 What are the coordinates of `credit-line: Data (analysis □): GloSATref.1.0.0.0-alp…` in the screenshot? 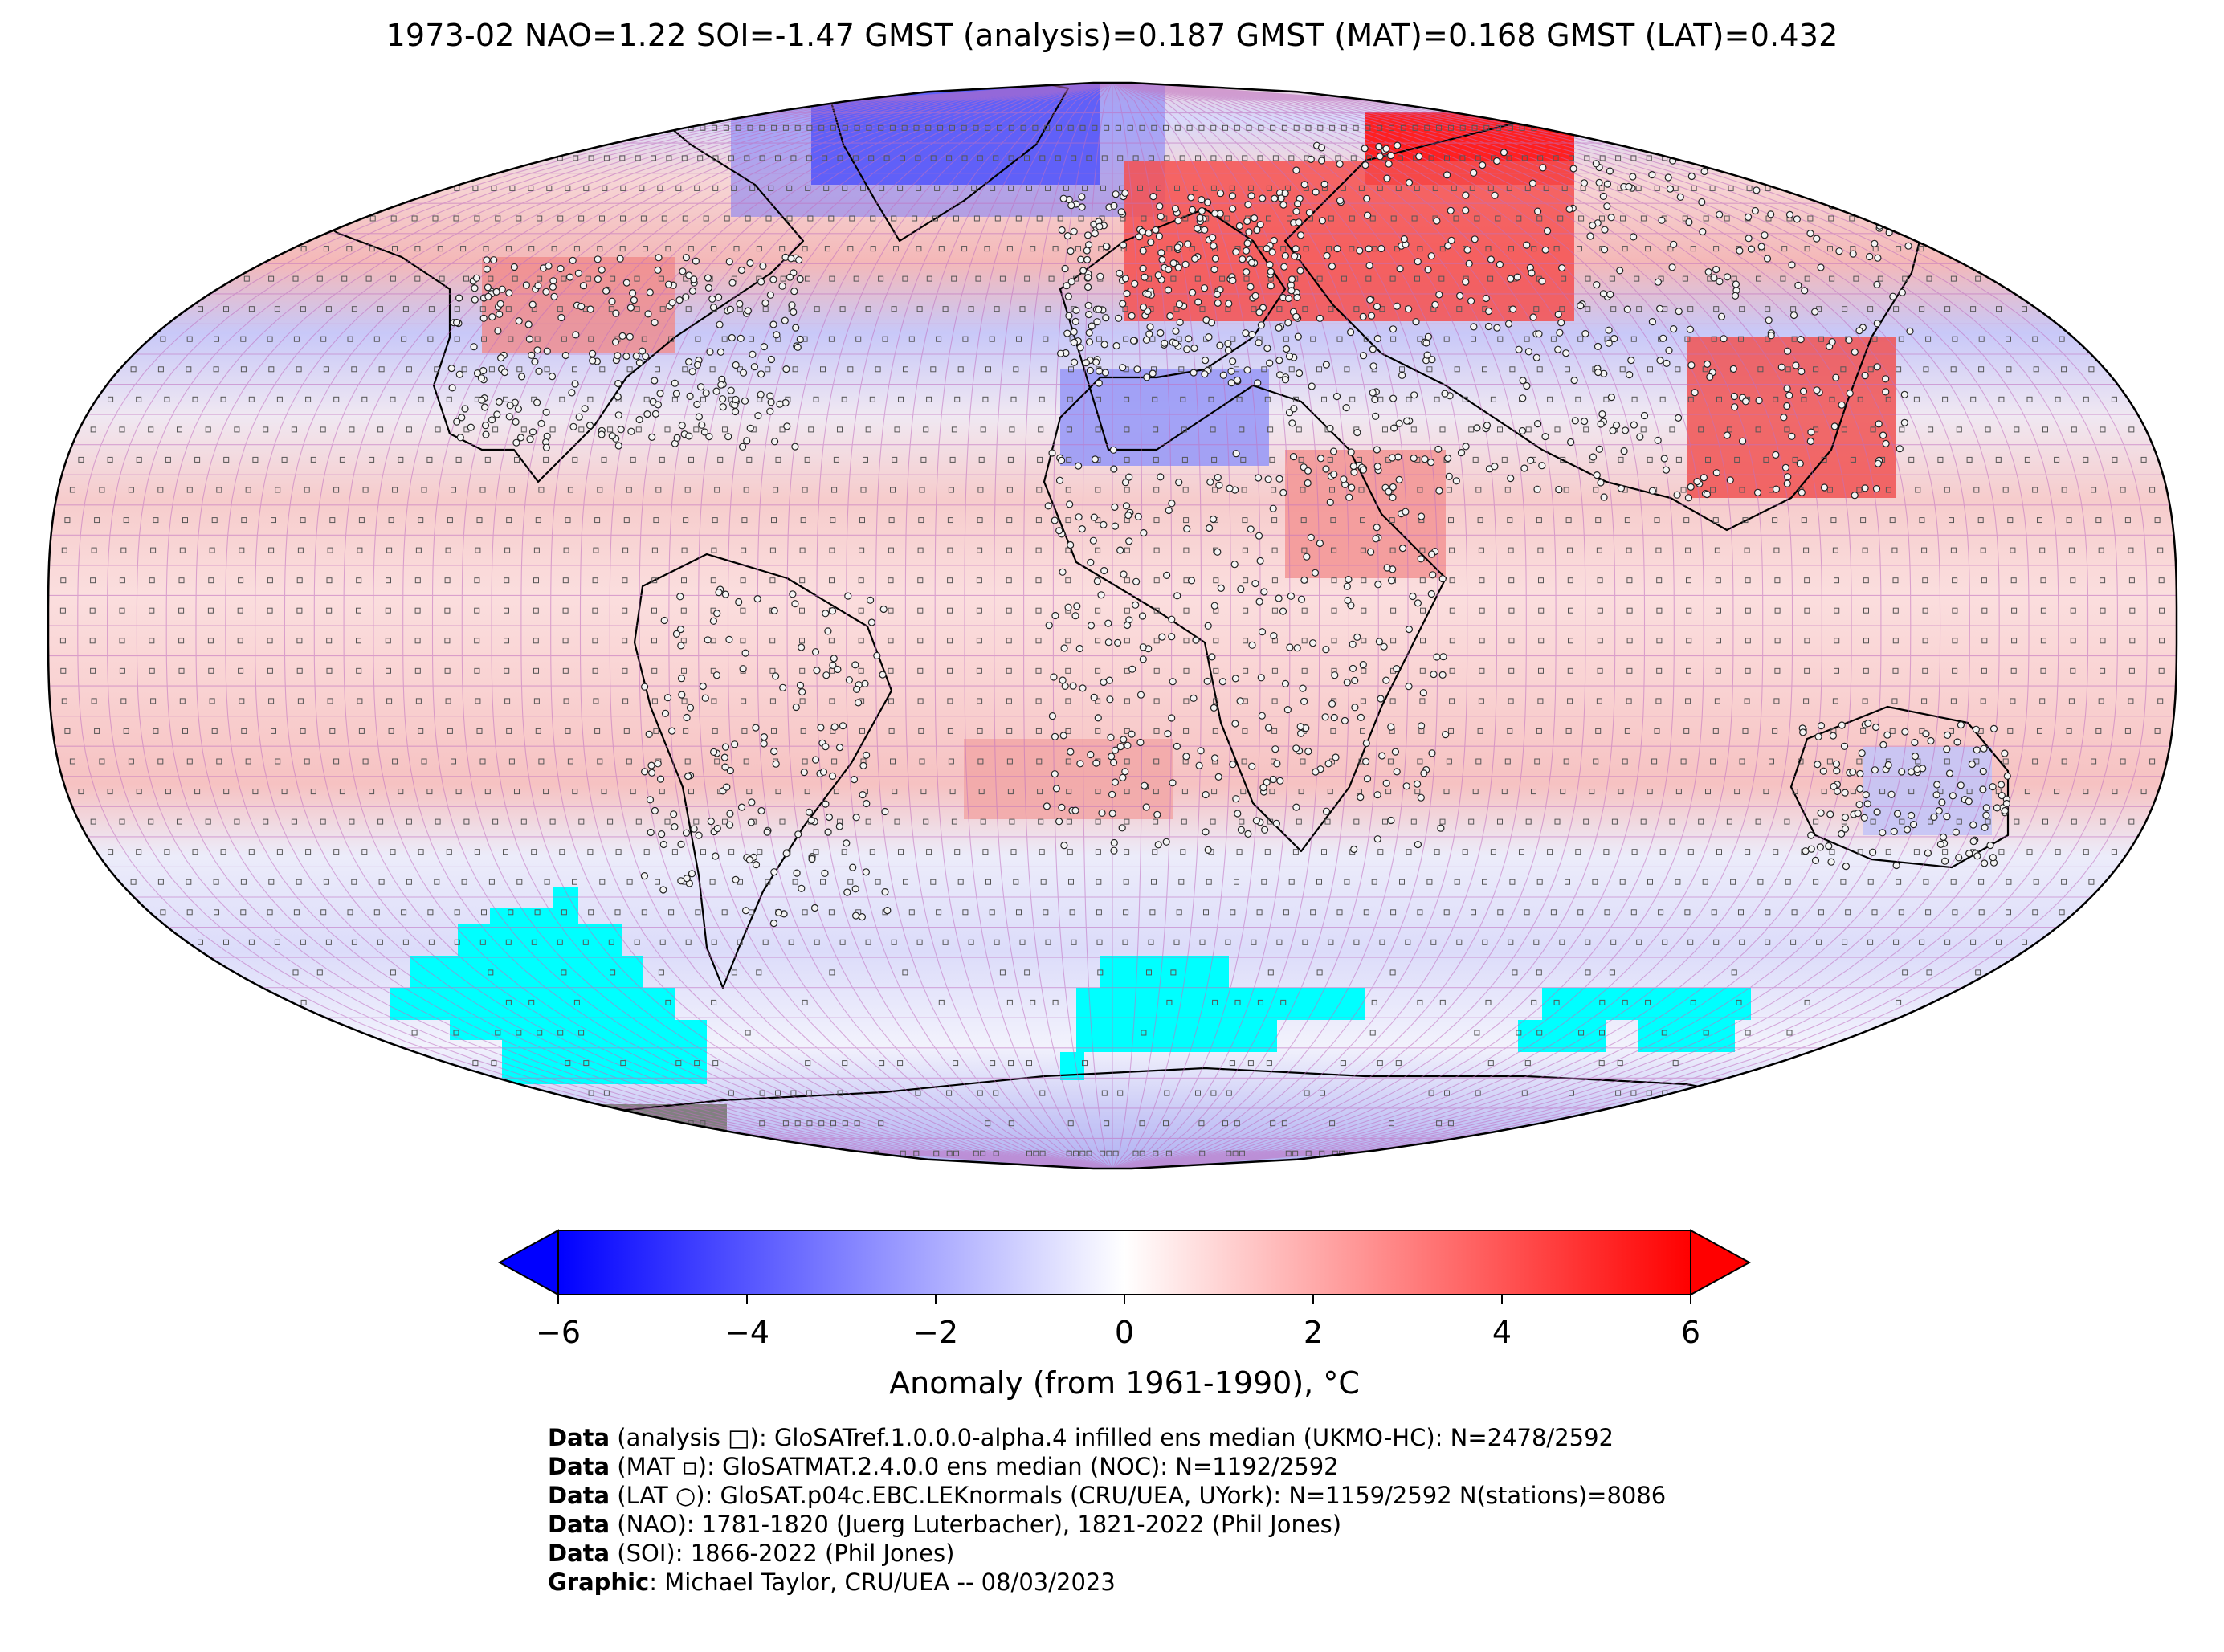 It's located at (1107, 1437).